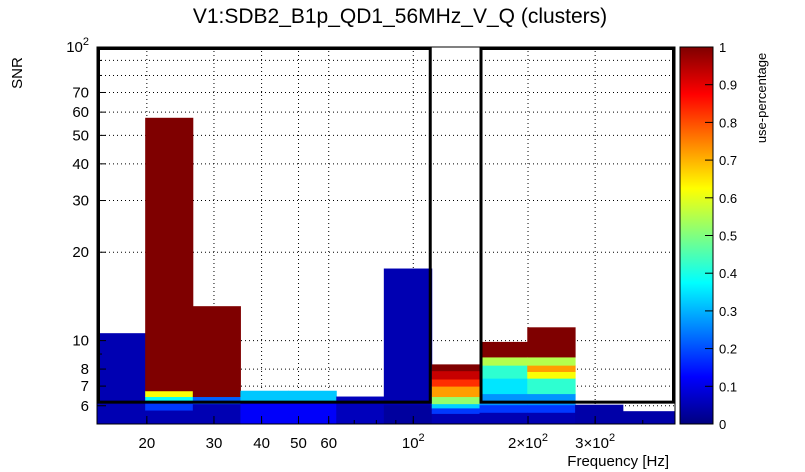 Image resolution: width=805 pixels, height=472 pixels. Describe the element at coordinates (80, 201) in the screenshot. I see `y-tick-label: 30` at that location.